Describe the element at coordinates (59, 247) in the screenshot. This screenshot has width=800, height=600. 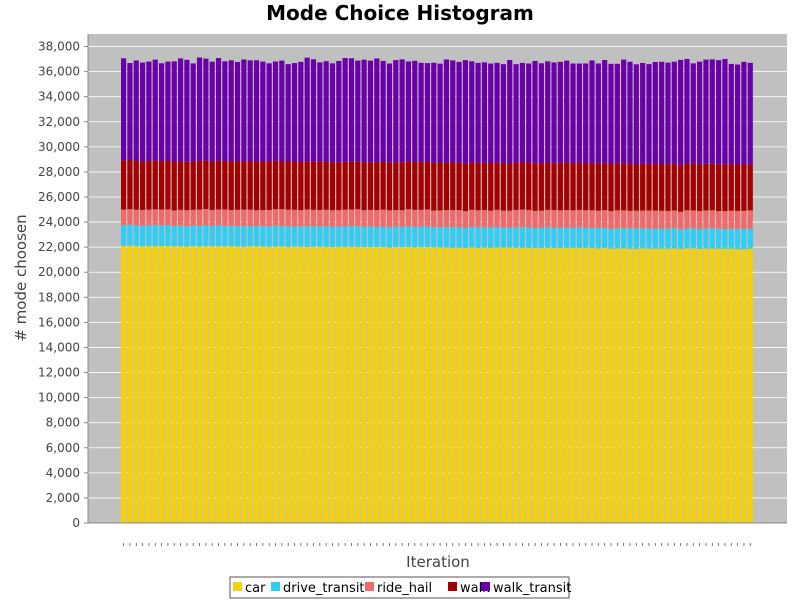
I see `y-tick-label: 22,000` at that location.